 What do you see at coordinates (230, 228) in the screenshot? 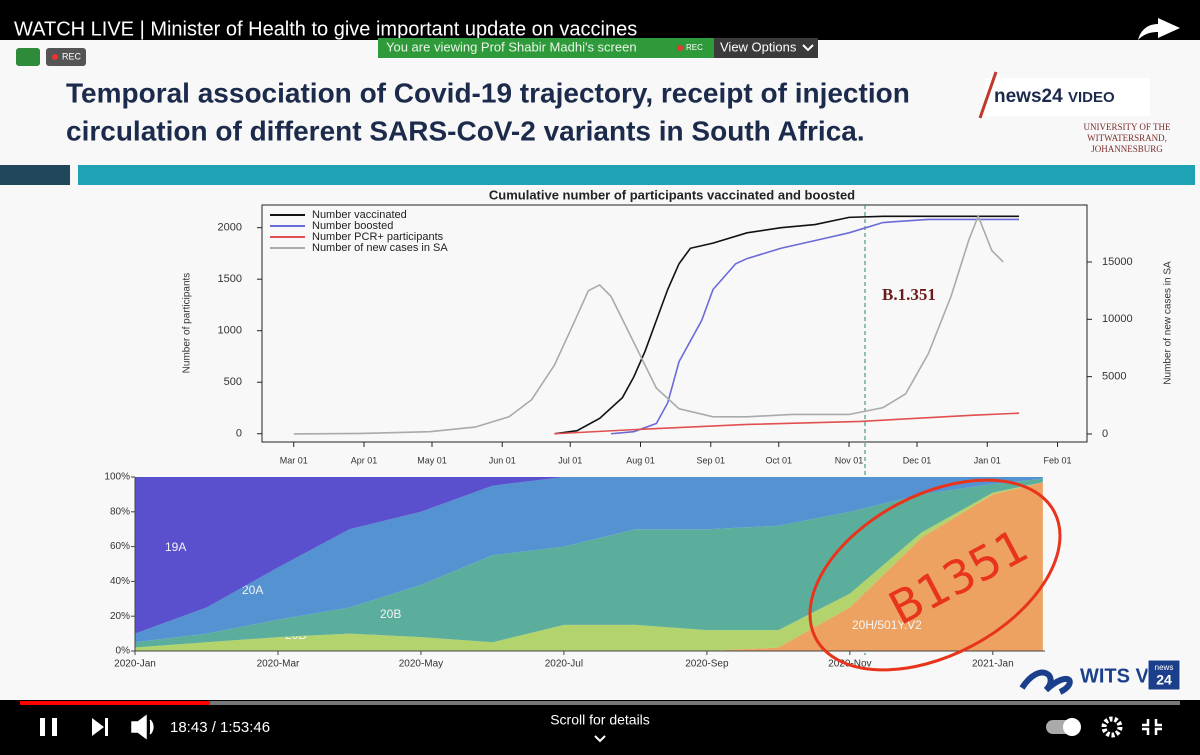
I see `y-tick-label: 2000` at bounding box center [230, 228].